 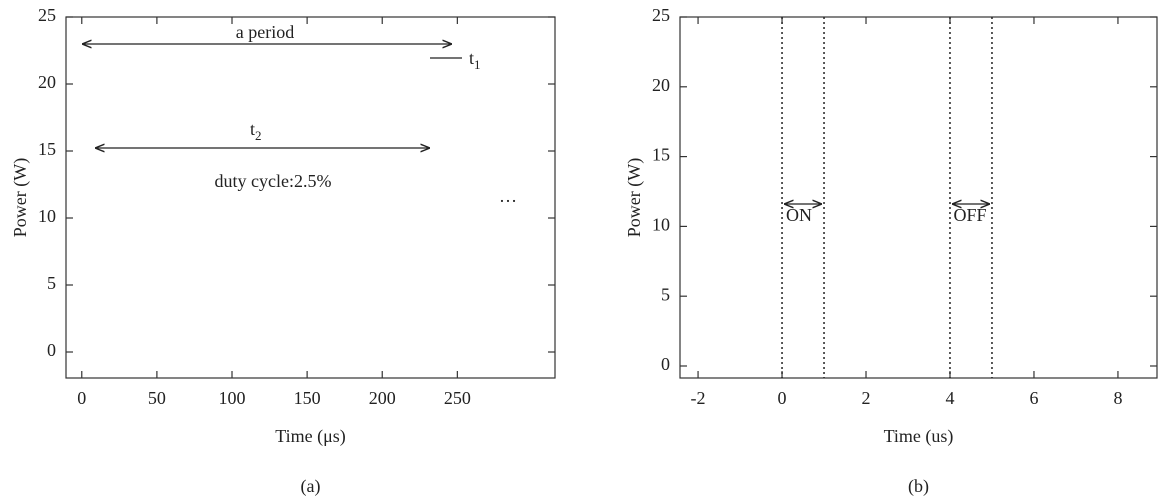 What do you see at coordinates (1033, 398) in the screenshot?
I see `x-tick-label: 6` at bounding box center [1033, 398].